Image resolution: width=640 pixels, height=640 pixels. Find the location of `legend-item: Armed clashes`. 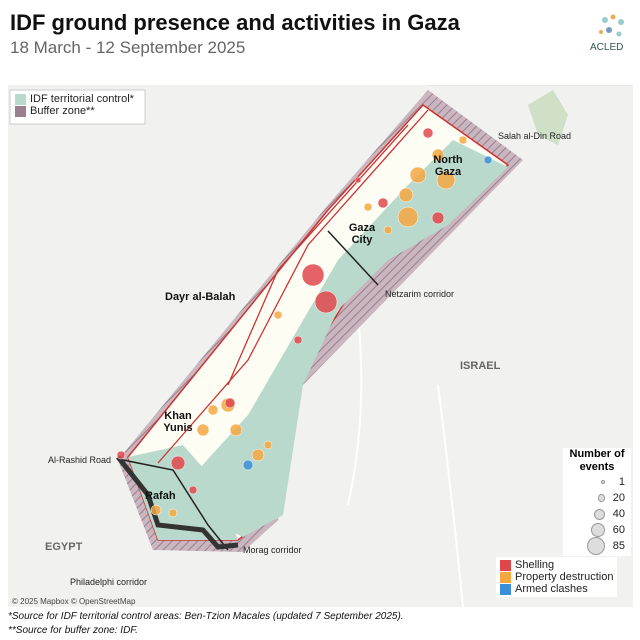

legend-item: Armed clashes is located at coordinates (556, 589).